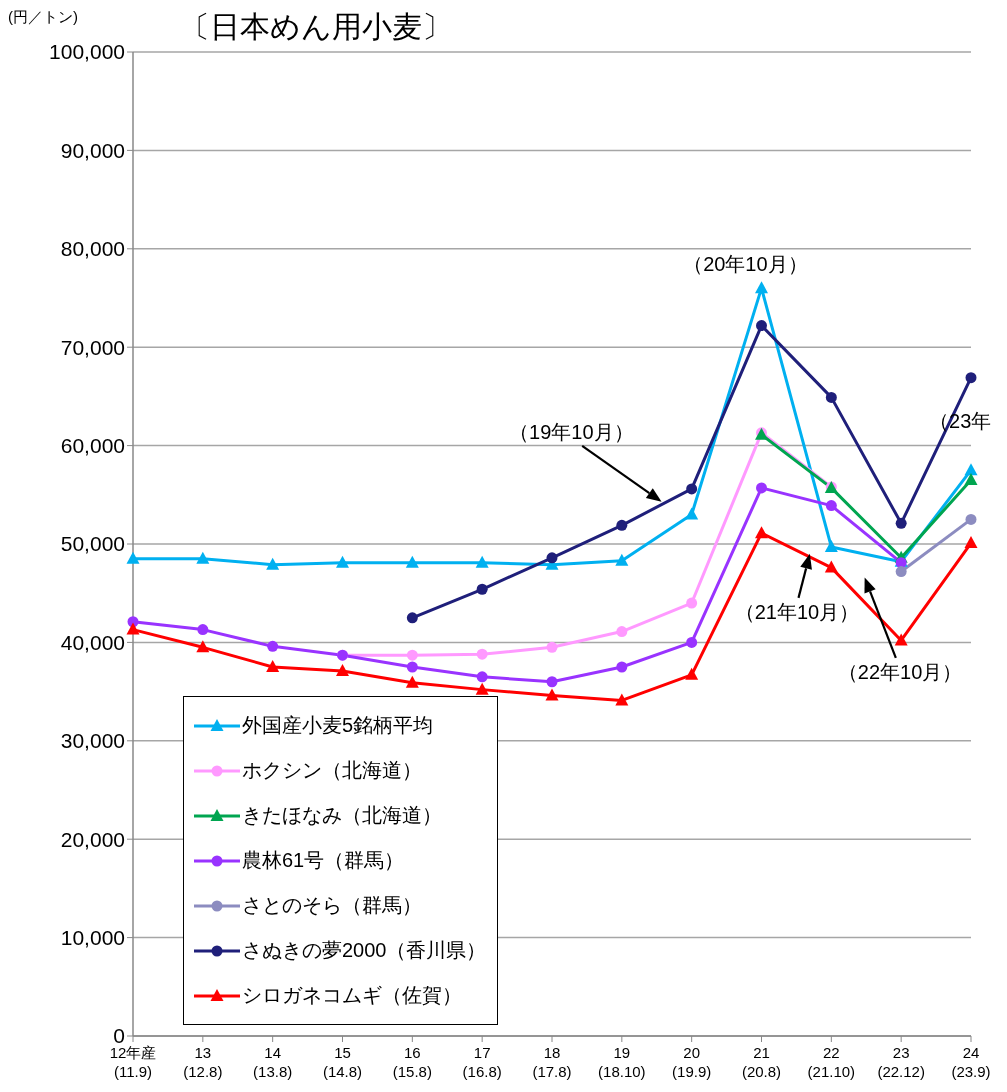 This screenshot has width=1007, height=1092. I want to click on y-tick-label: 80,000, so click(92, 249).